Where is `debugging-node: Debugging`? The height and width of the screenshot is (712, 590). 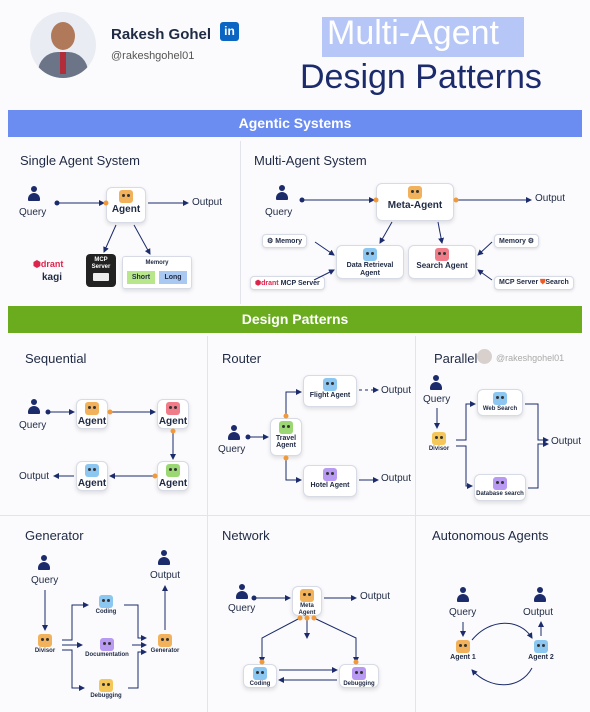 debugging-node: Debugging is located at coordinates (106, 688).